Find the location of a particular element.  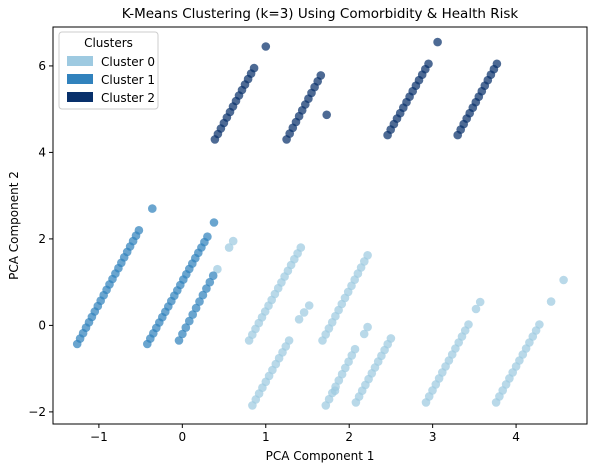

x-tick-label: 0 is located at coordinates (183, 437).